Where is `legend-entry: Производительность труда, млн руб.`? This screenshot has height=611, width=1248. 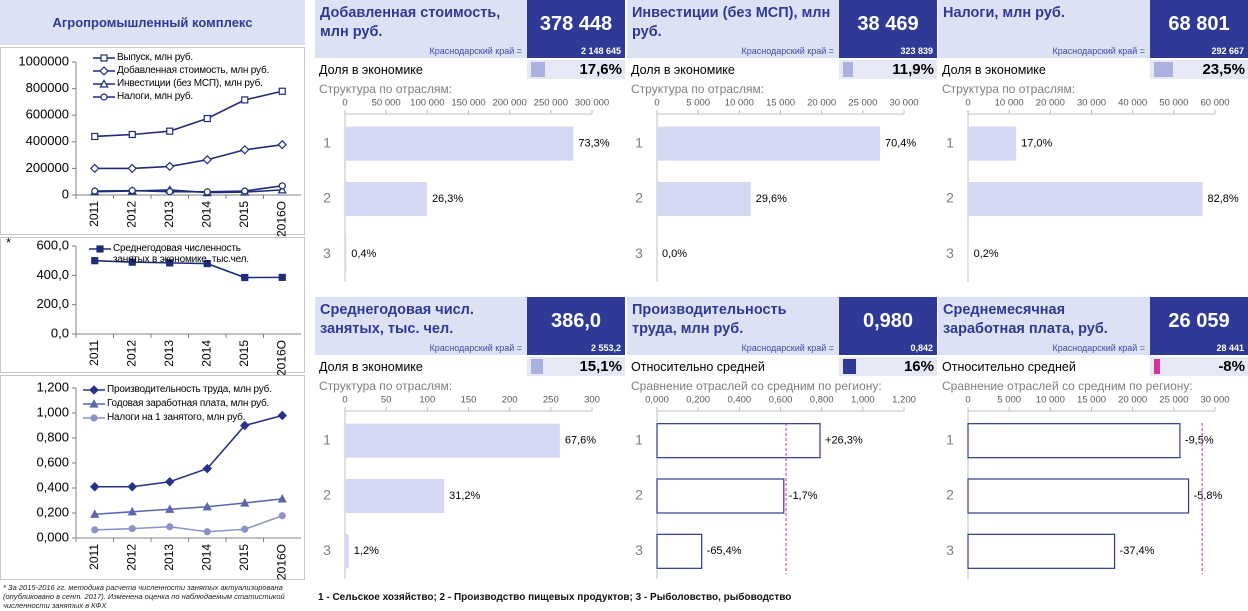 legend-entry: Производительность труда, млн руб. is located at coordinates (194, 390).